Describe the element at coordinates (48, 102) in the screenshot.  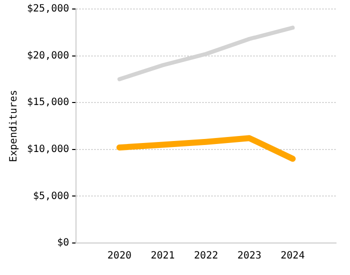
I see `y-tick-label: $15,000` at that location.